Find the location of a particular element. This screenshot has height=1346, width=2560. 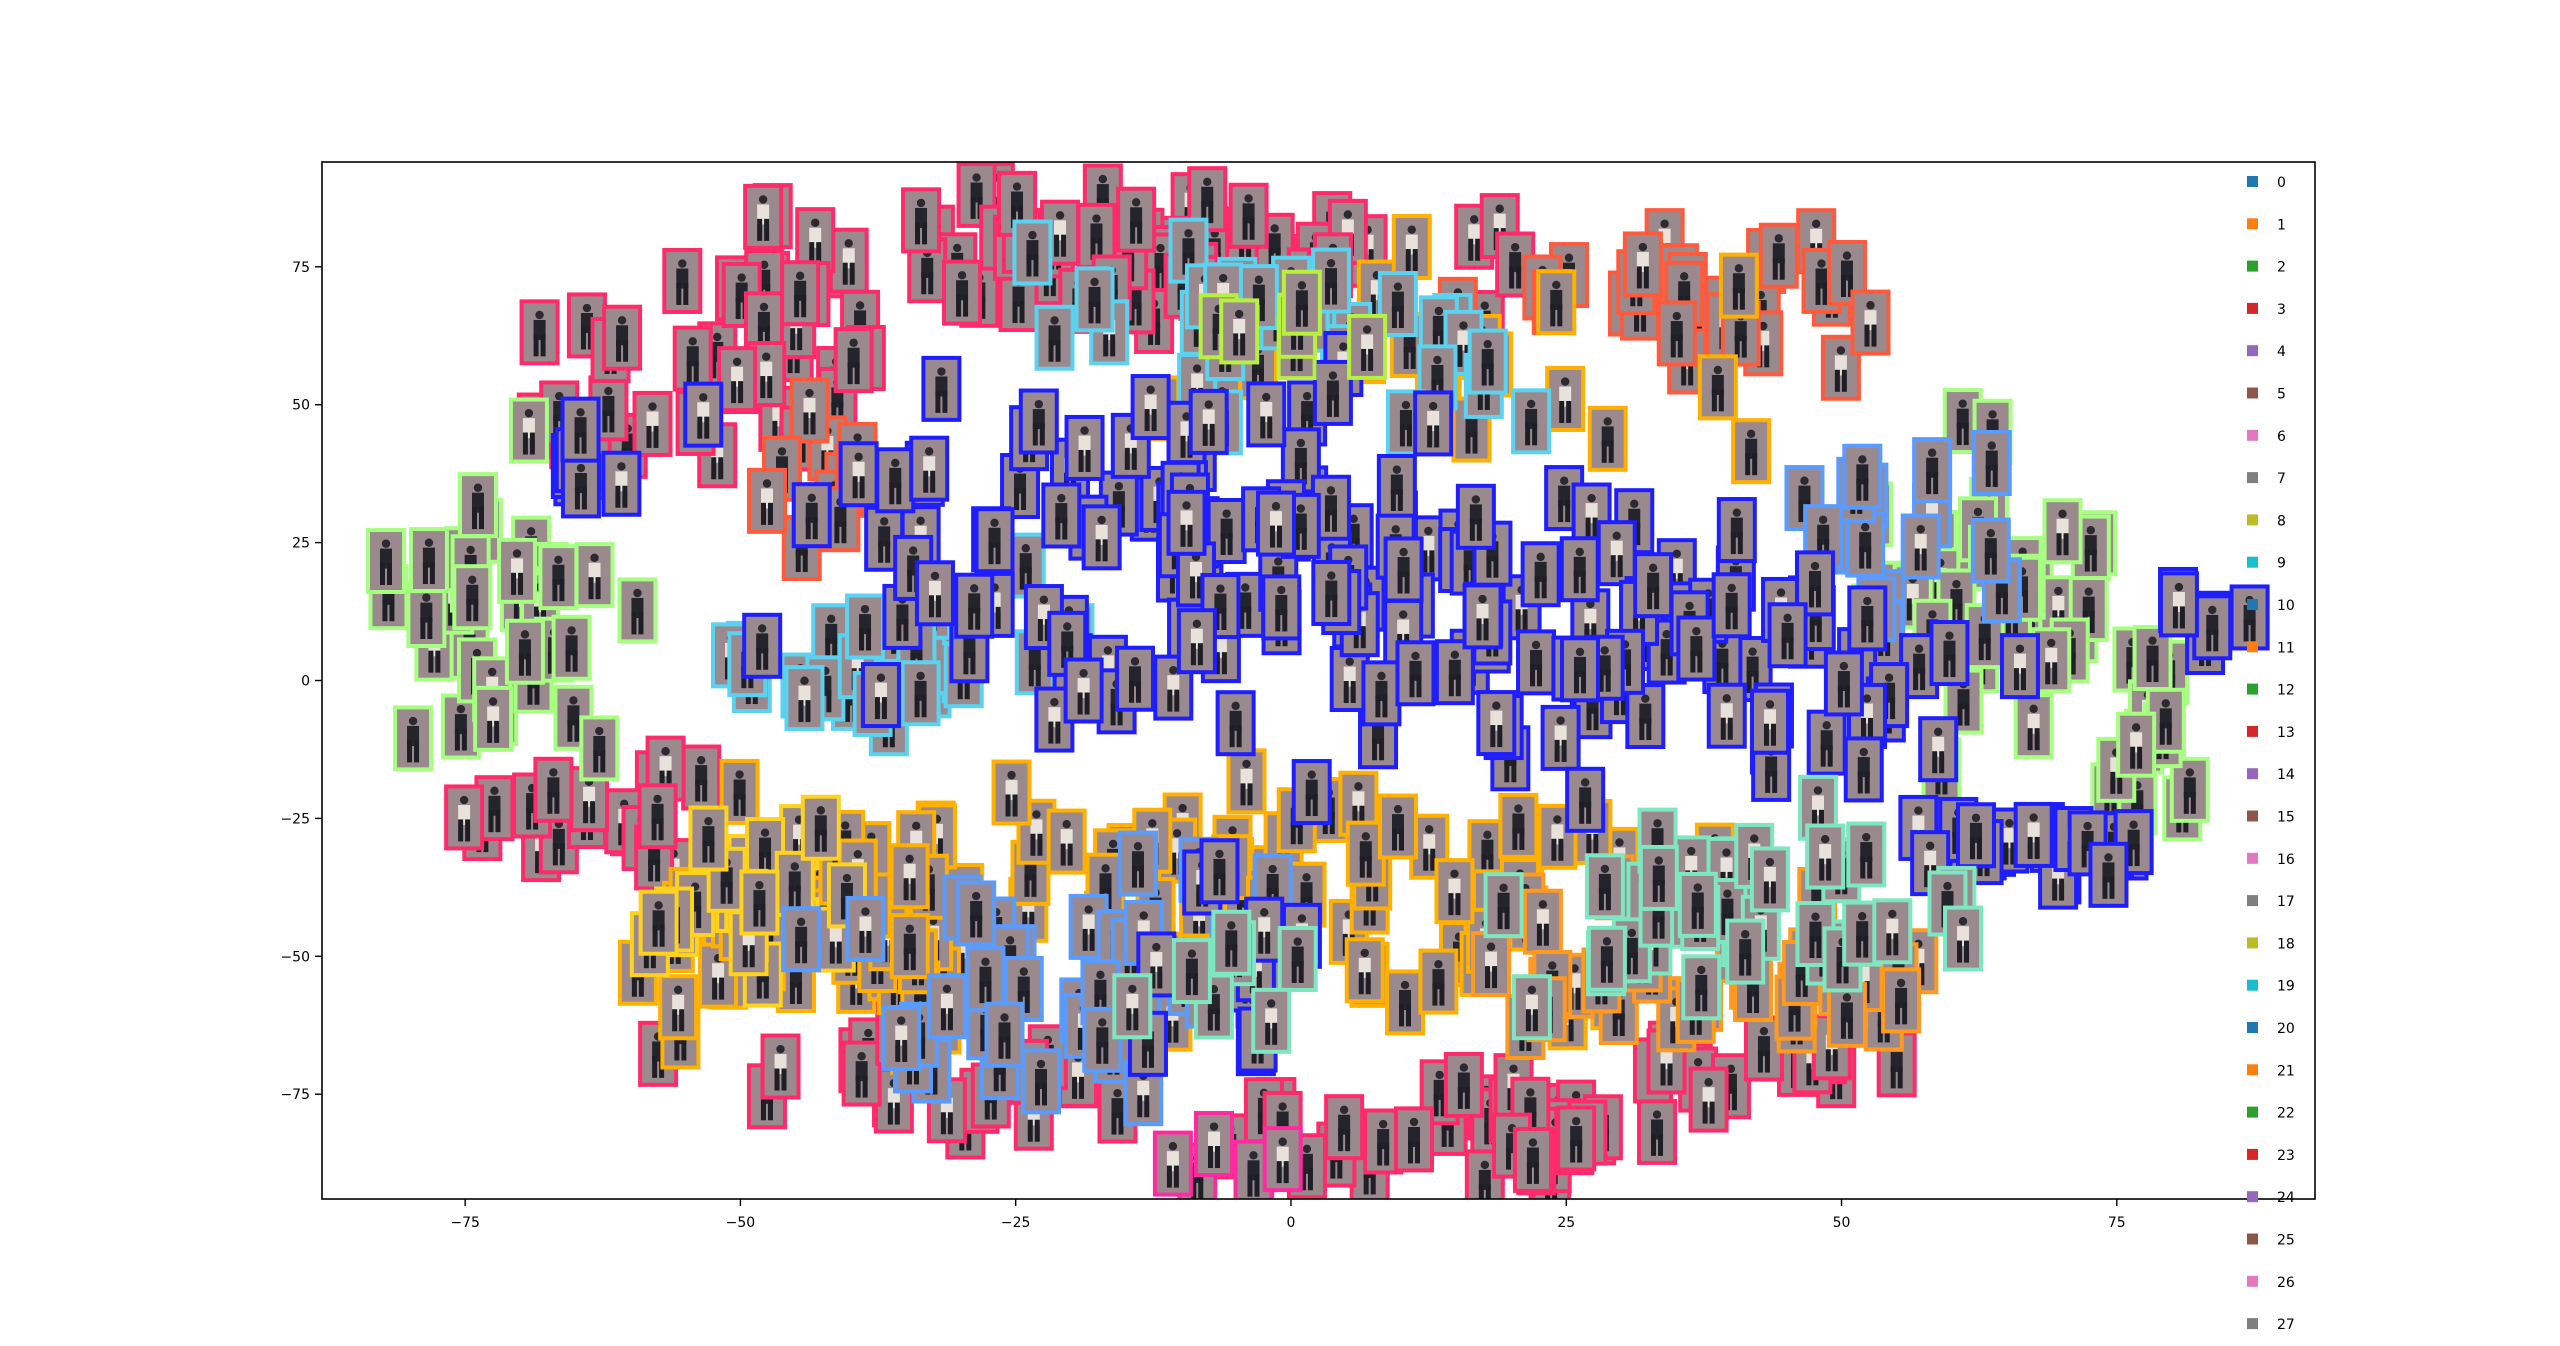

y-tick-label: −75 is located at coordinates (295, 1095).